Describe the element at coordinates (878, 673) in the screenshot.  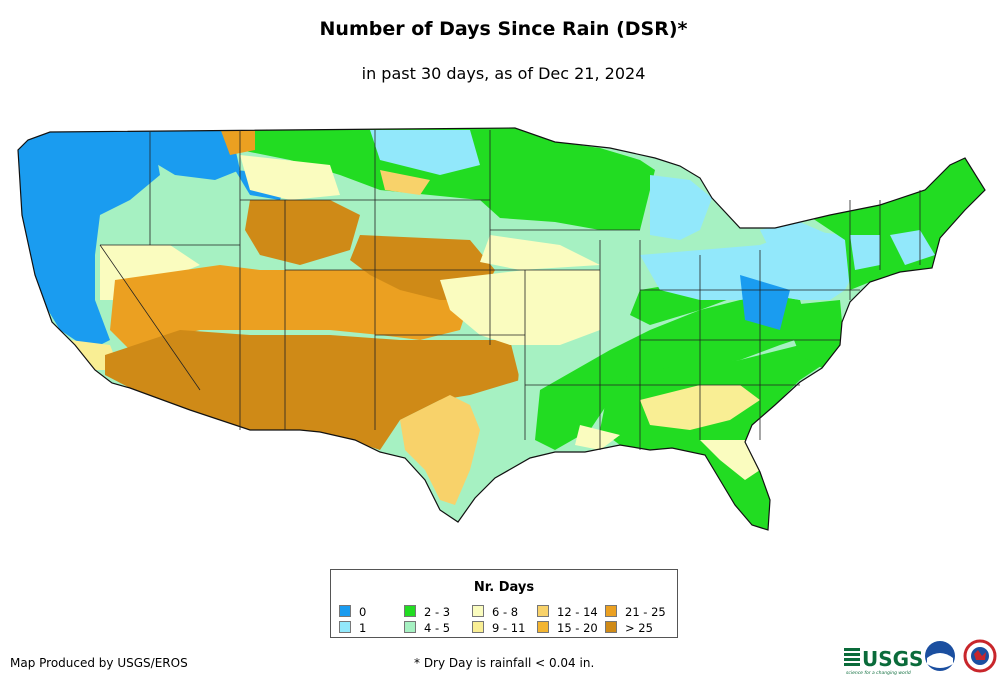
I see `usgs-tagline: science for a changing world` at that location.